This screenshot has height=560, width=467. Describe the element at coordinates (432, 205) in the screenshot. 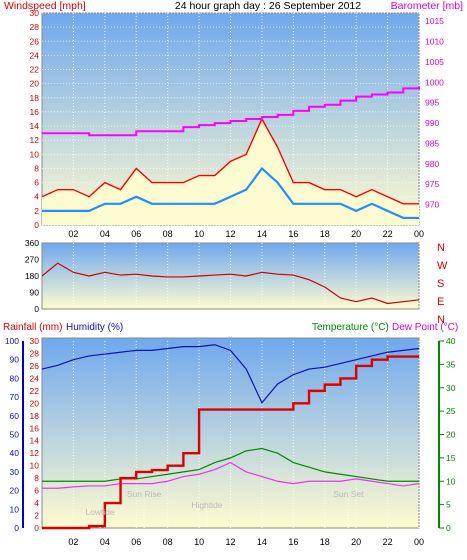

I see `barometer-tick-label: 970` at that location.